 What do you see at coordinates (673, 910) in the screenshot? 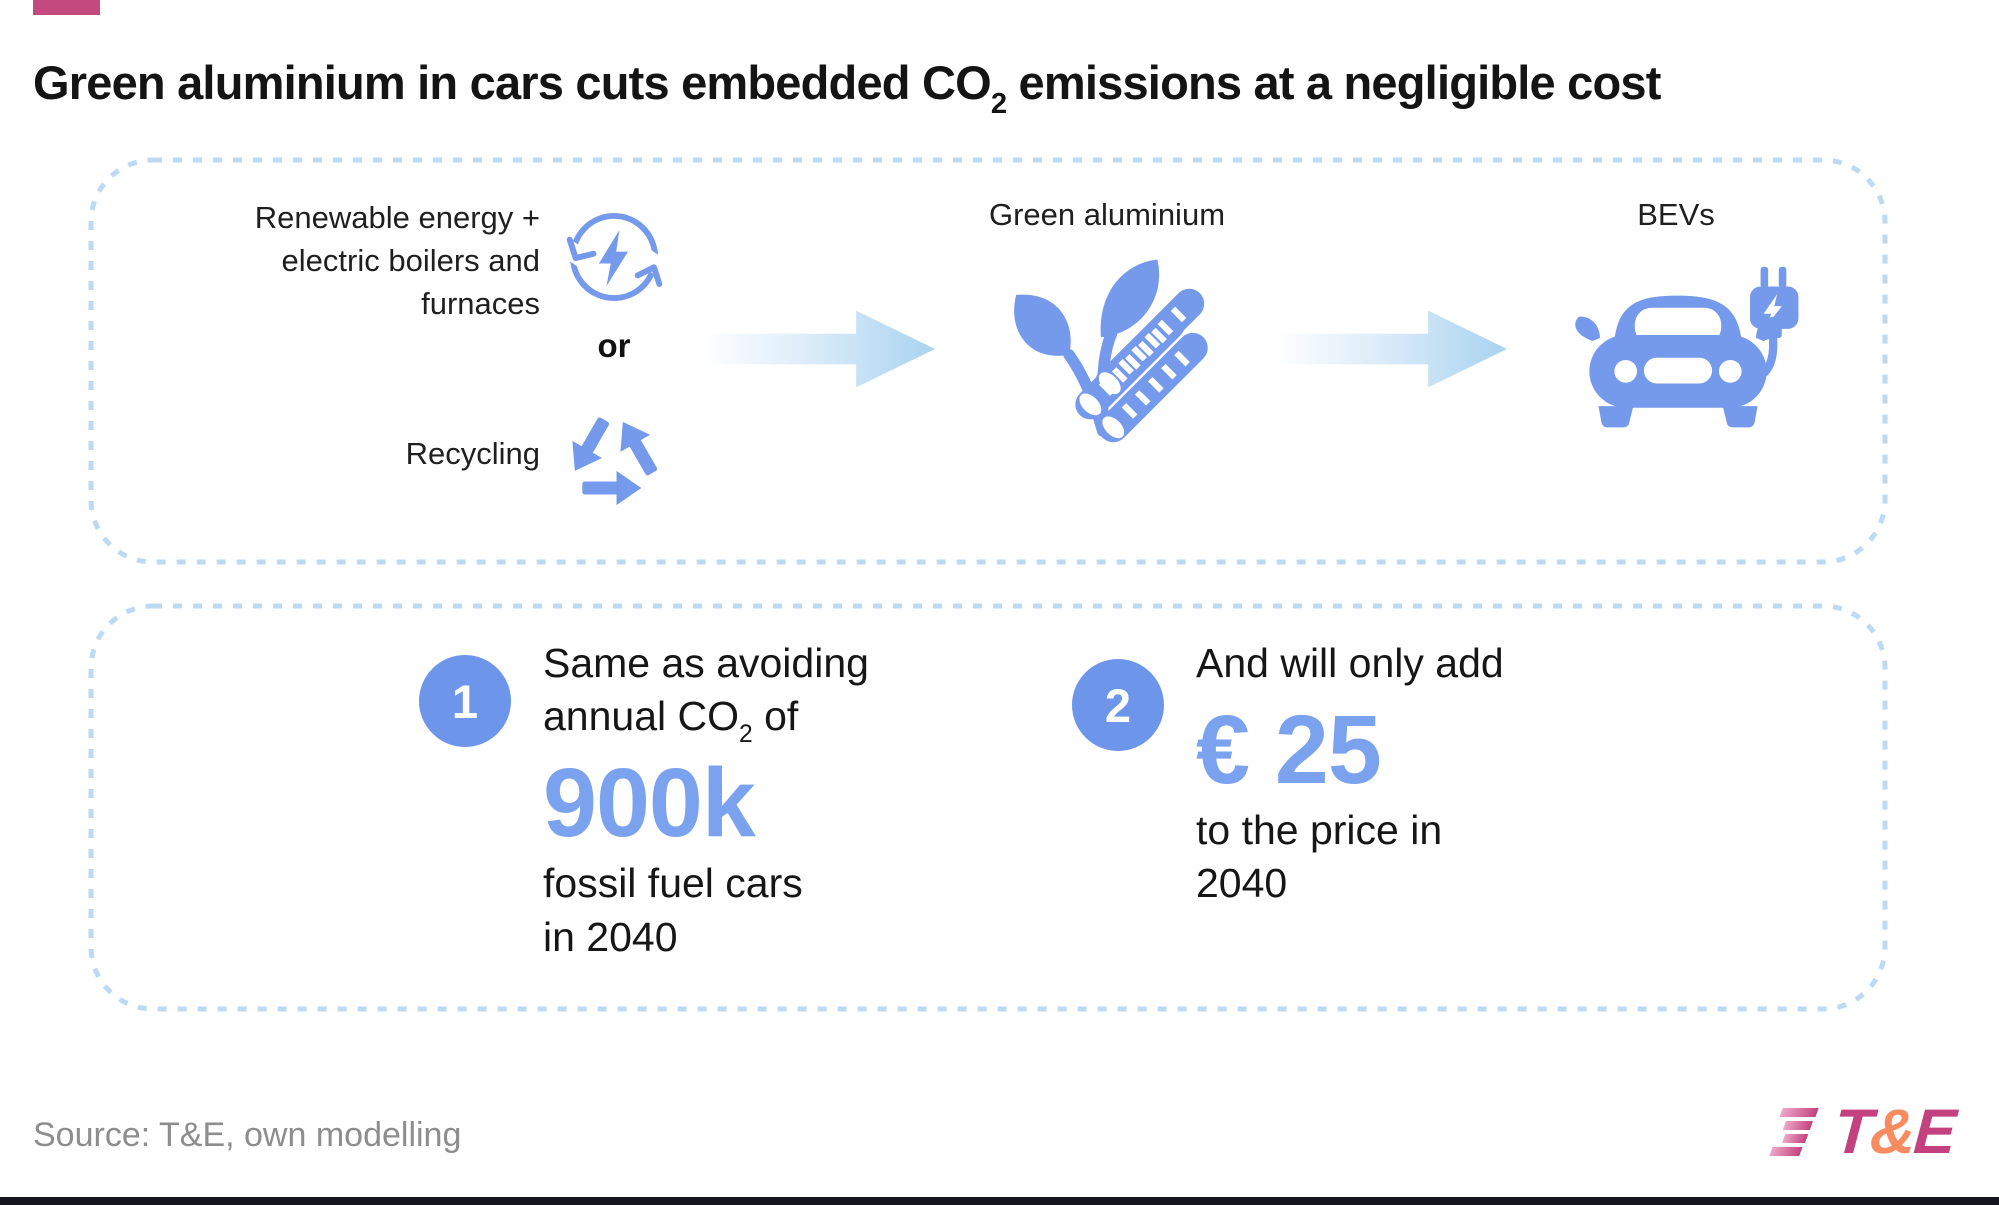
I see `finding-1-tail: fossil fuel cars in 2040` at bounding box center [673, 910].